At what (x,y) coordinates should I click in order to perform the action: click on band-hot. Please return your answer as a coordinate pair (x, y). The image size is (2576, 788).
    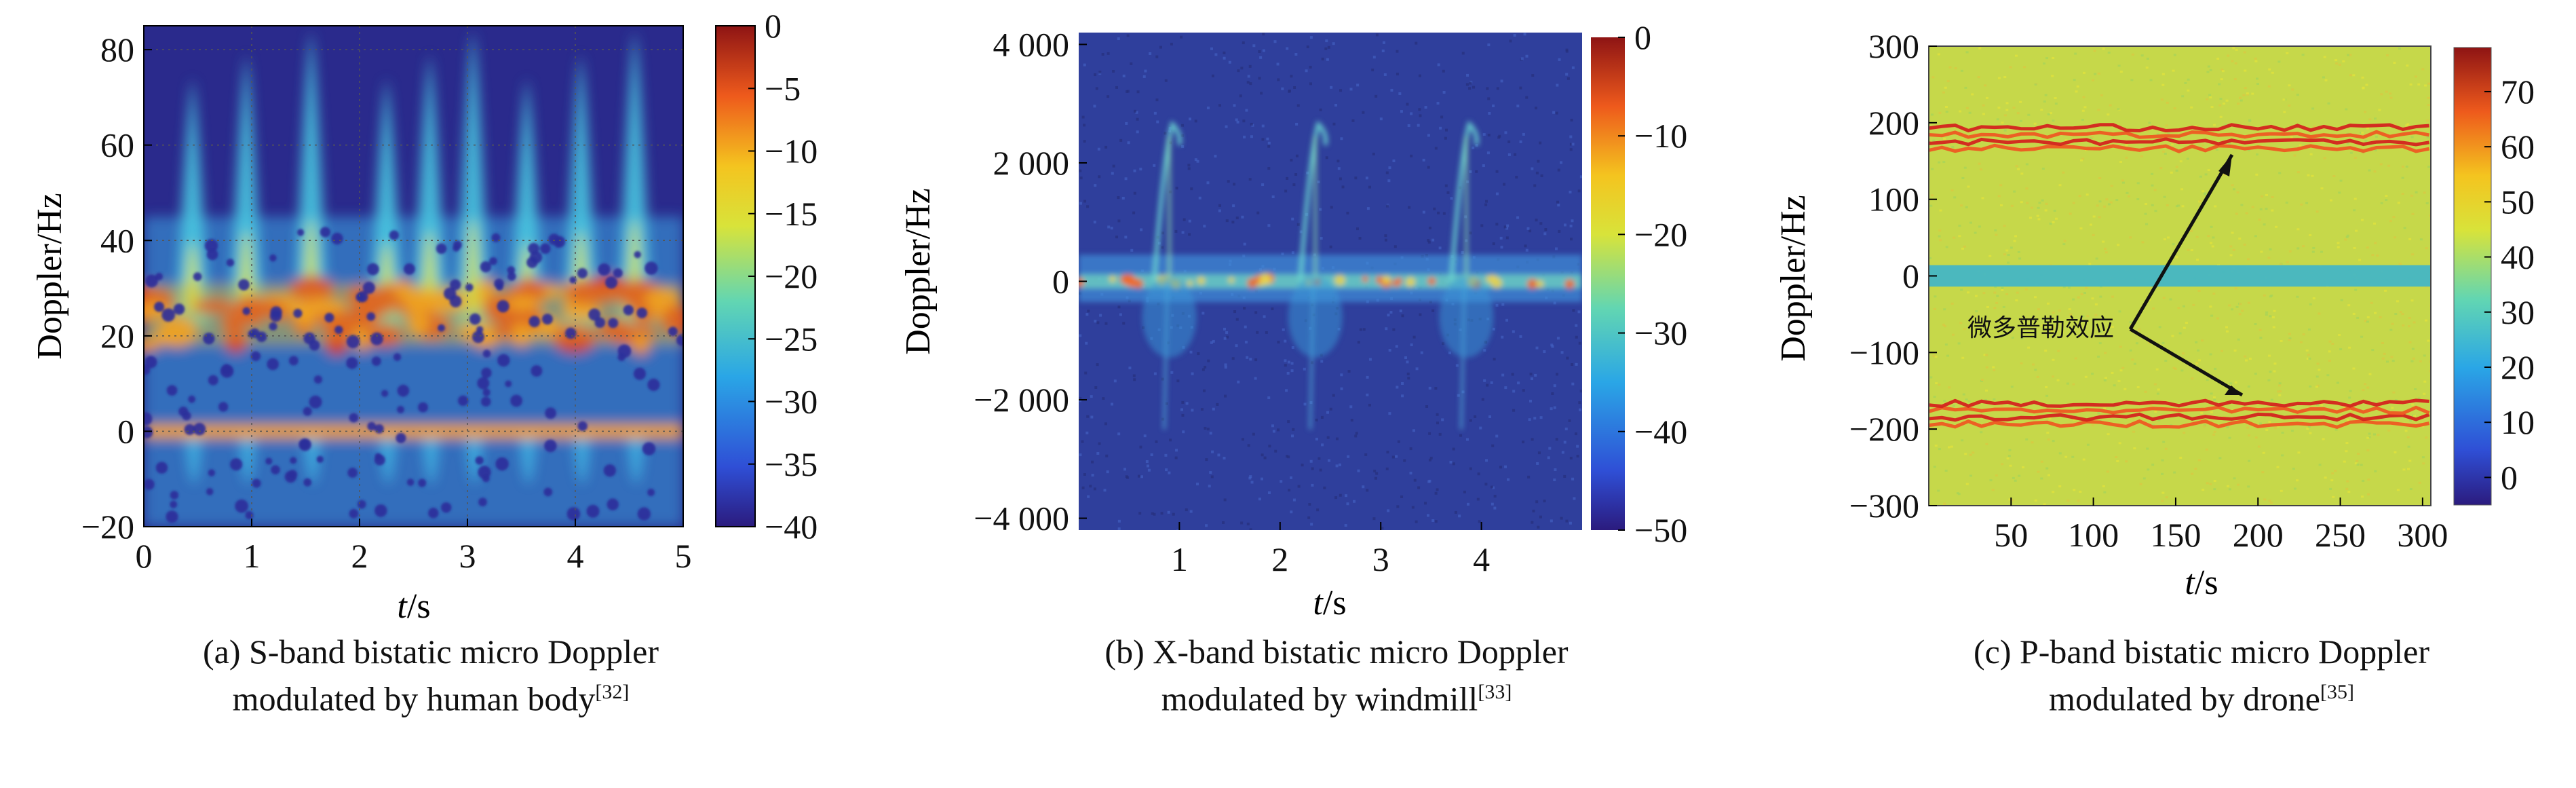
    Looking at the image, I should click on (1540, 284).